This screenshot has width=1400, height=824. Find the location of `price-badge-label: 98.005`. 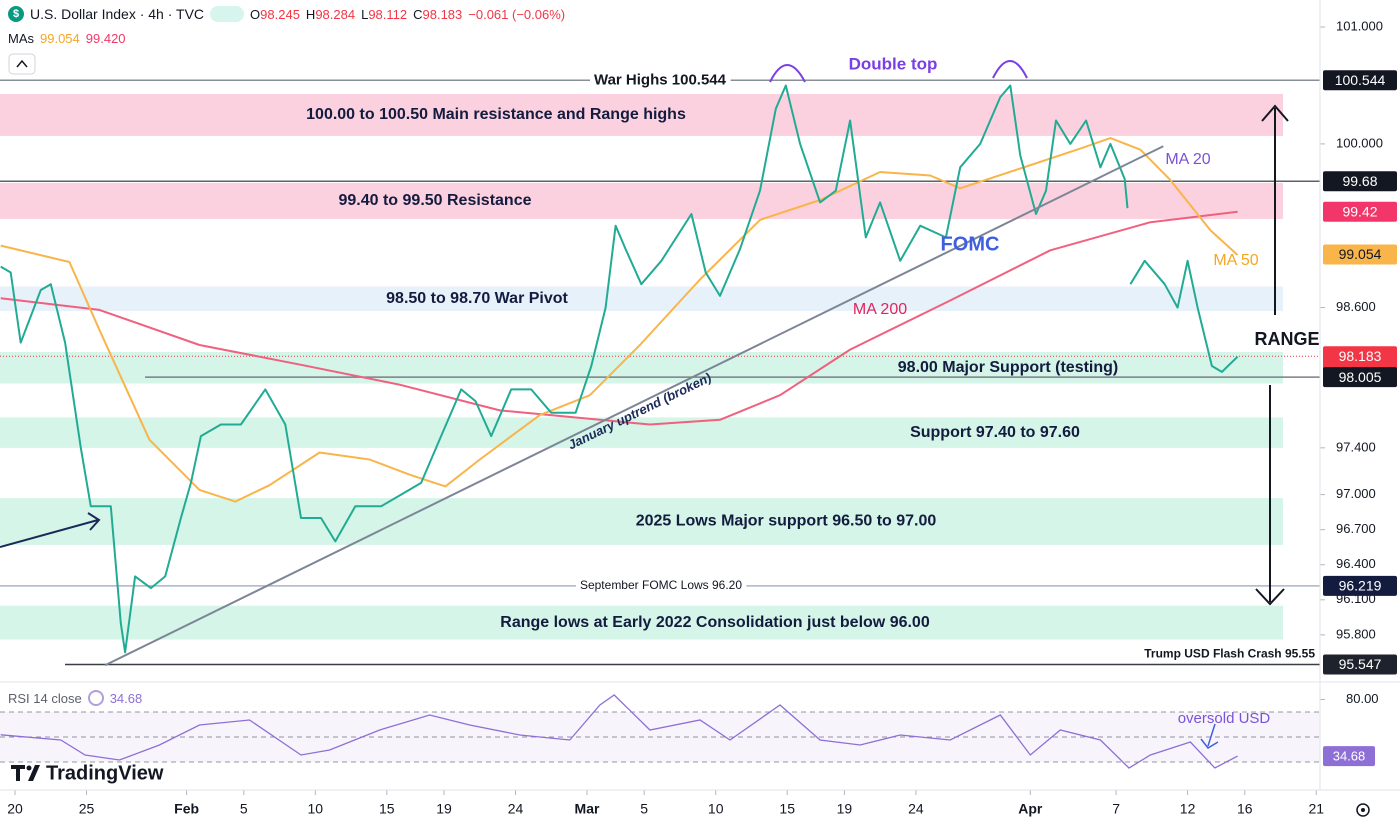

price-badge-label: 98.005 is located at coordinates (1360, 377).